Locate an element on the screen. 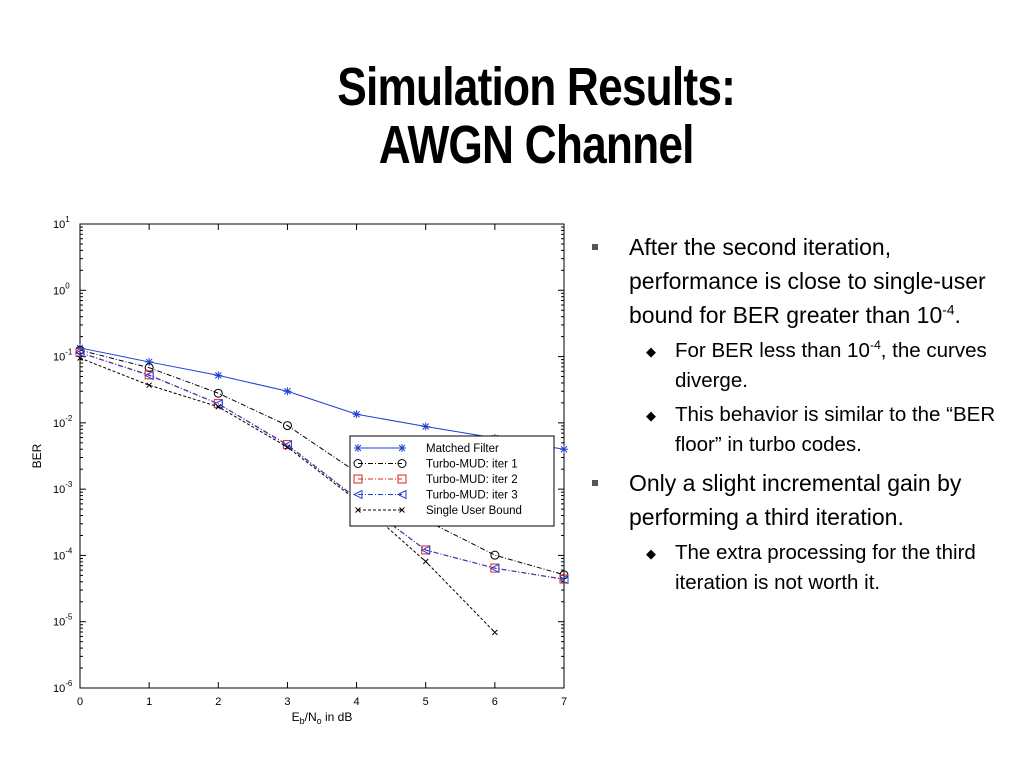 The height and width of the screenshot is (768, 1024). x-tick-label: 7 is located at coordinates (564, 702).